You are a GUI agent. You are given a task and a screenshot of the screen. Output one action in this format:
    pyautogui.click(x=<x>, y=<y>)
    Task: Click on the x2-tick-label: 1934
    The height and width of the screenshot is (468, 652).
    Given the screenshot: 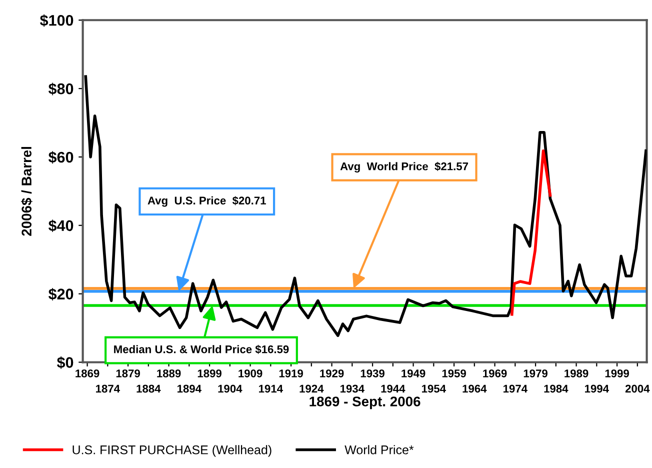 What is the action you would take?
    pyautogui.click(x=352, y=388)
    